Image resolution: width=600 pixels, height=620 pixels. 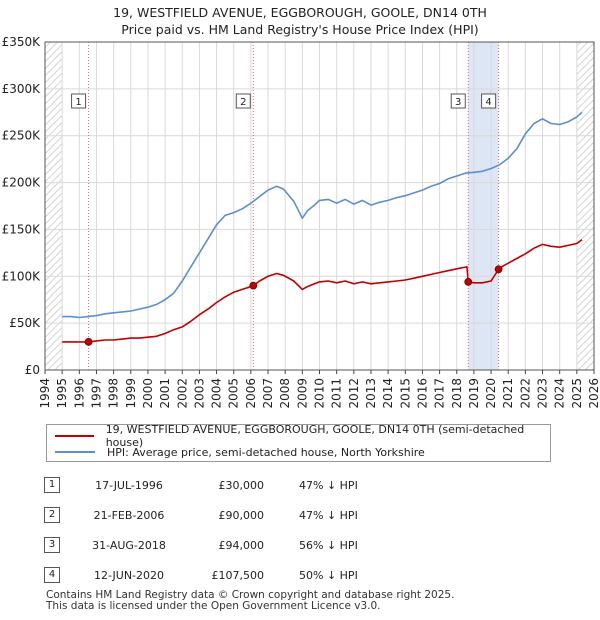 What do you see at coordinates (32, 370) in the screenshot?
I see `y-tick-label: £0` at bounding box center [32, 370].